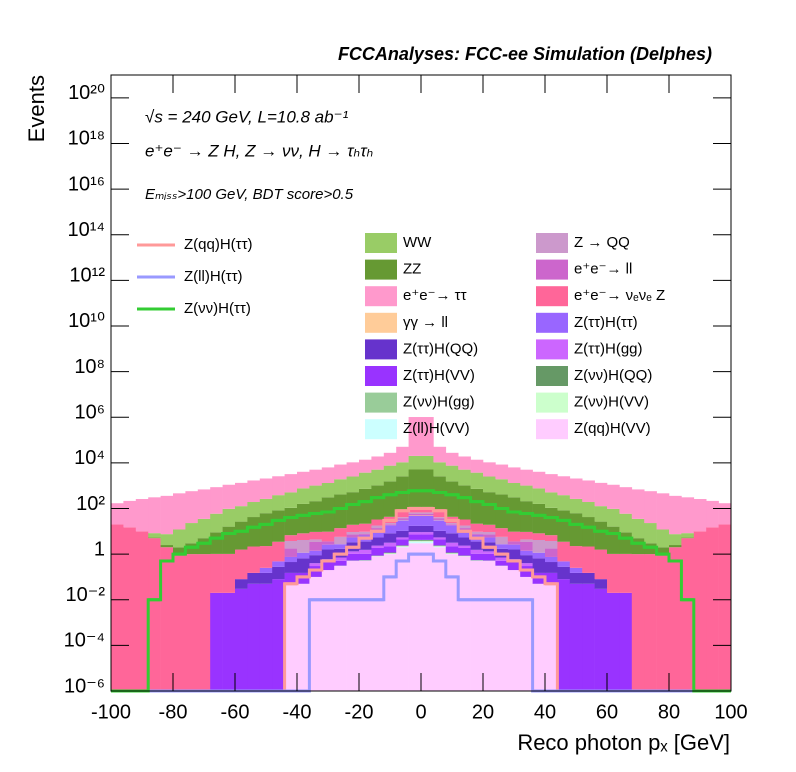  What do you see at coordinates (412, 269) in the screenshot?
I see `legend-label: ZZ` at bounding box center [412, 269].